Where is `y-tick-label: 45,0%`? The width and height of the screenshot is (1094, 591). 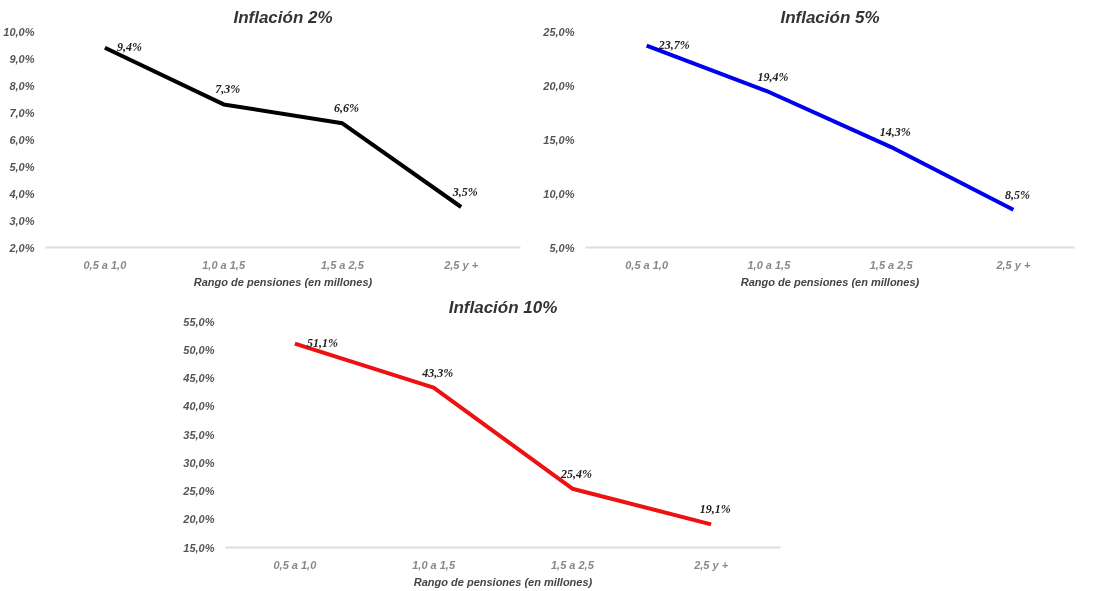 y-tick-label: 45,0% is located at coordinates (198, 378).